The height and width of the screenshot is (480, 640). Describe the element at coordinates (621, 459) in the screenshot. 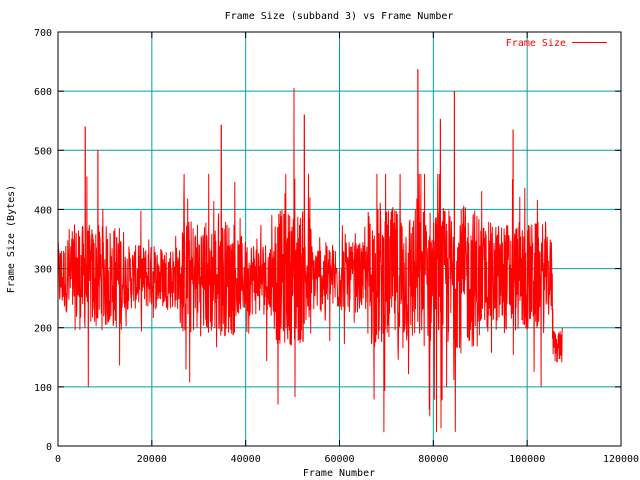

I see `x-tick-label: 120000` at that location.